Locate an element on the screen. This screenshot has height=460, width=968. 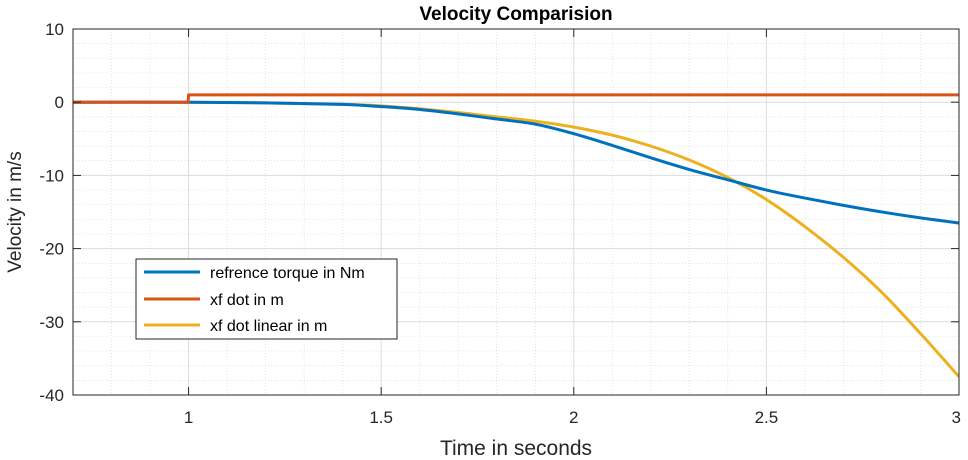
y-tick-label: -30 is located at coordinates (51, 322).